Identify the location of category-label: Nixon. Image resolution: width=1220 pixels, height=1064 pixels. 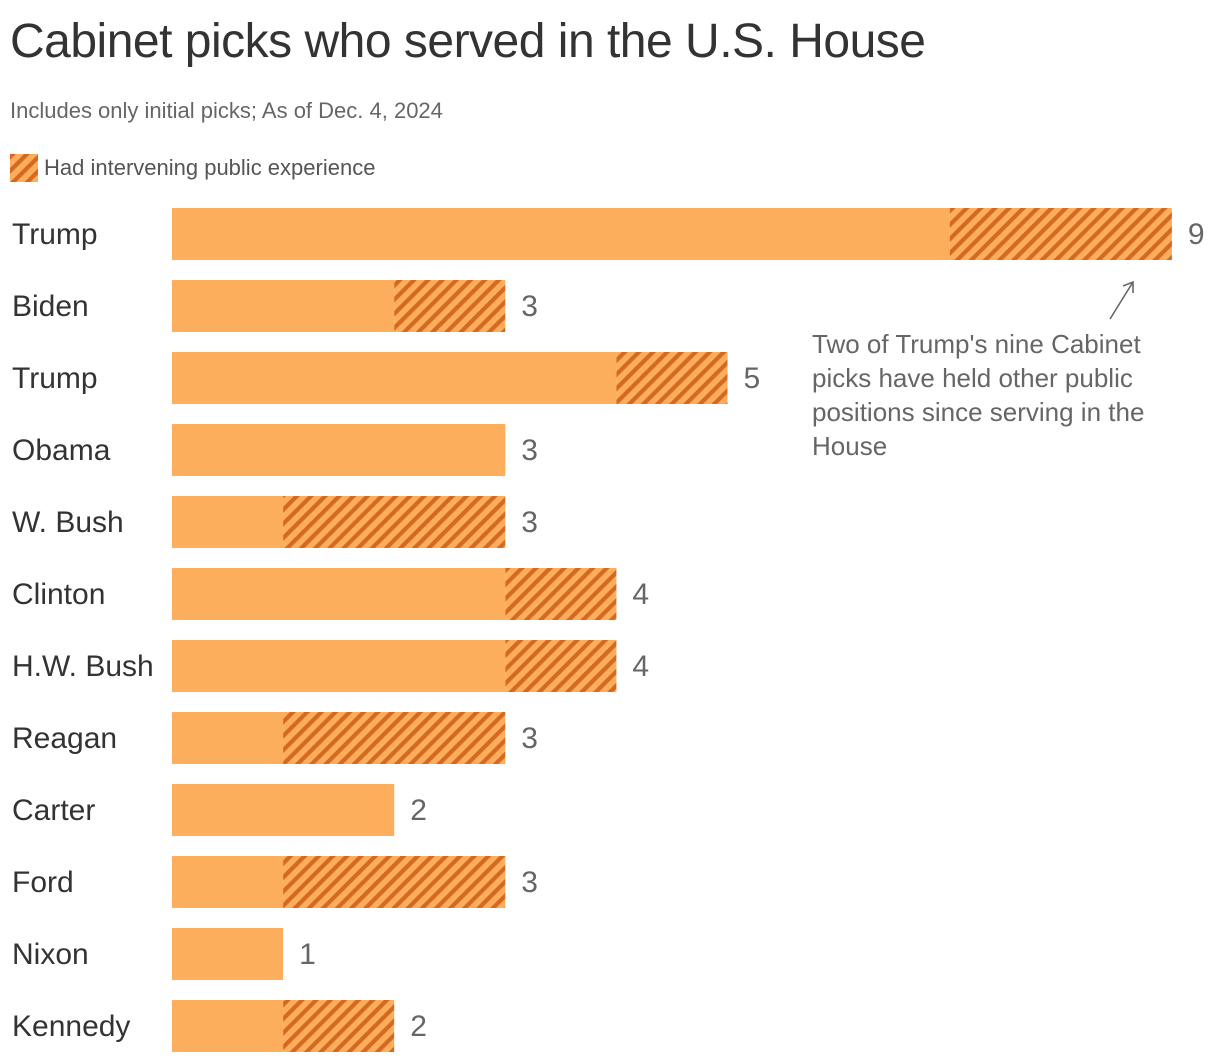
(50, 954).